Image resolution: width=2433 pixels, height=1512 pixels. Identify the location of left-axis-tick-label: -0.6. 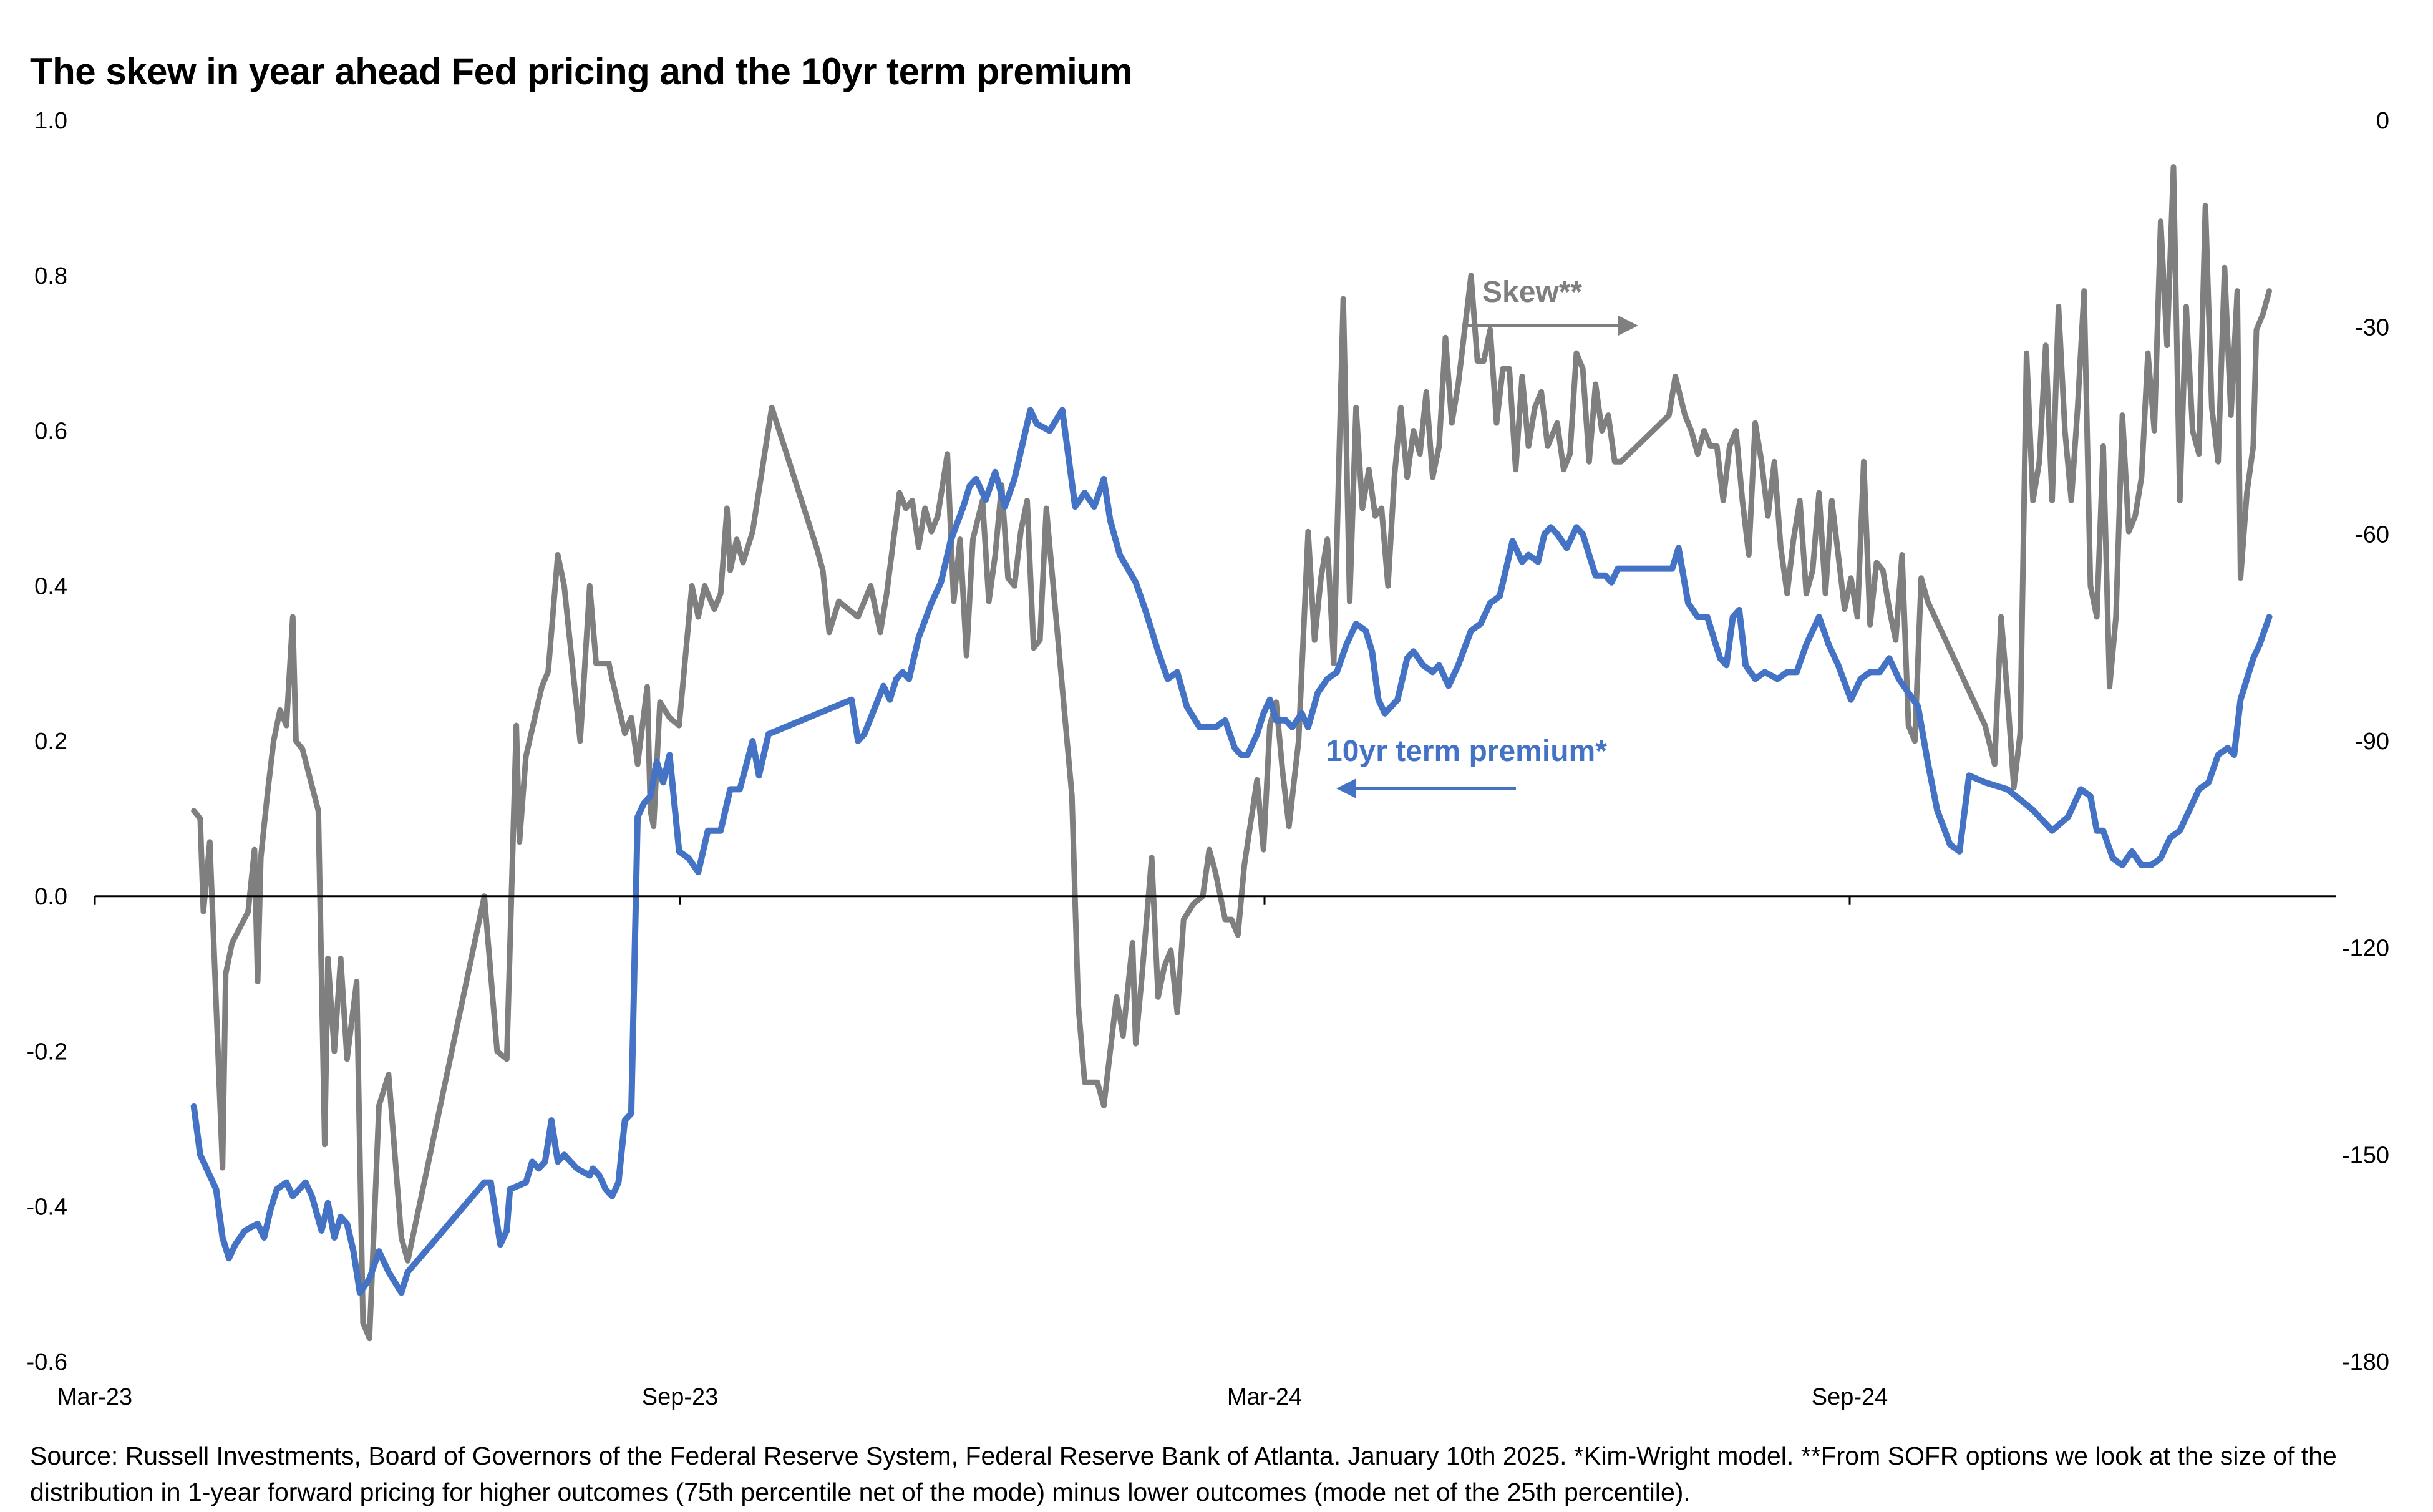
(47, 1362).